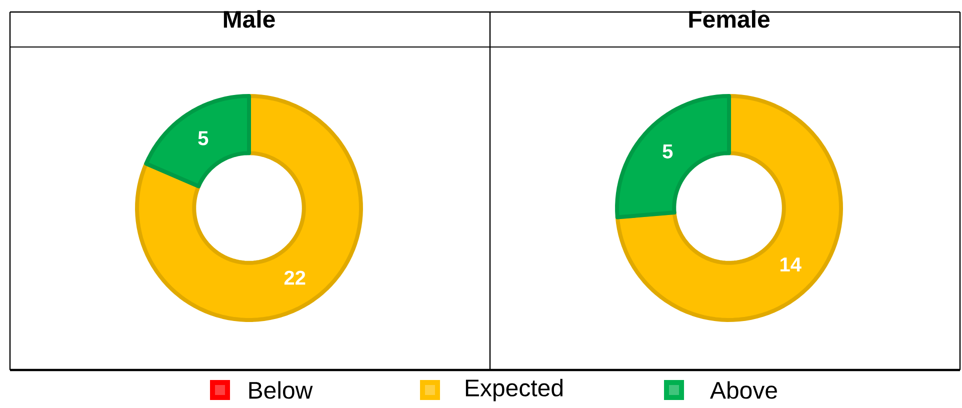  What do you see at coordinates (729, 19) in the screenshot?
I see `chart-title: Female` at bounding box center [729, 19].